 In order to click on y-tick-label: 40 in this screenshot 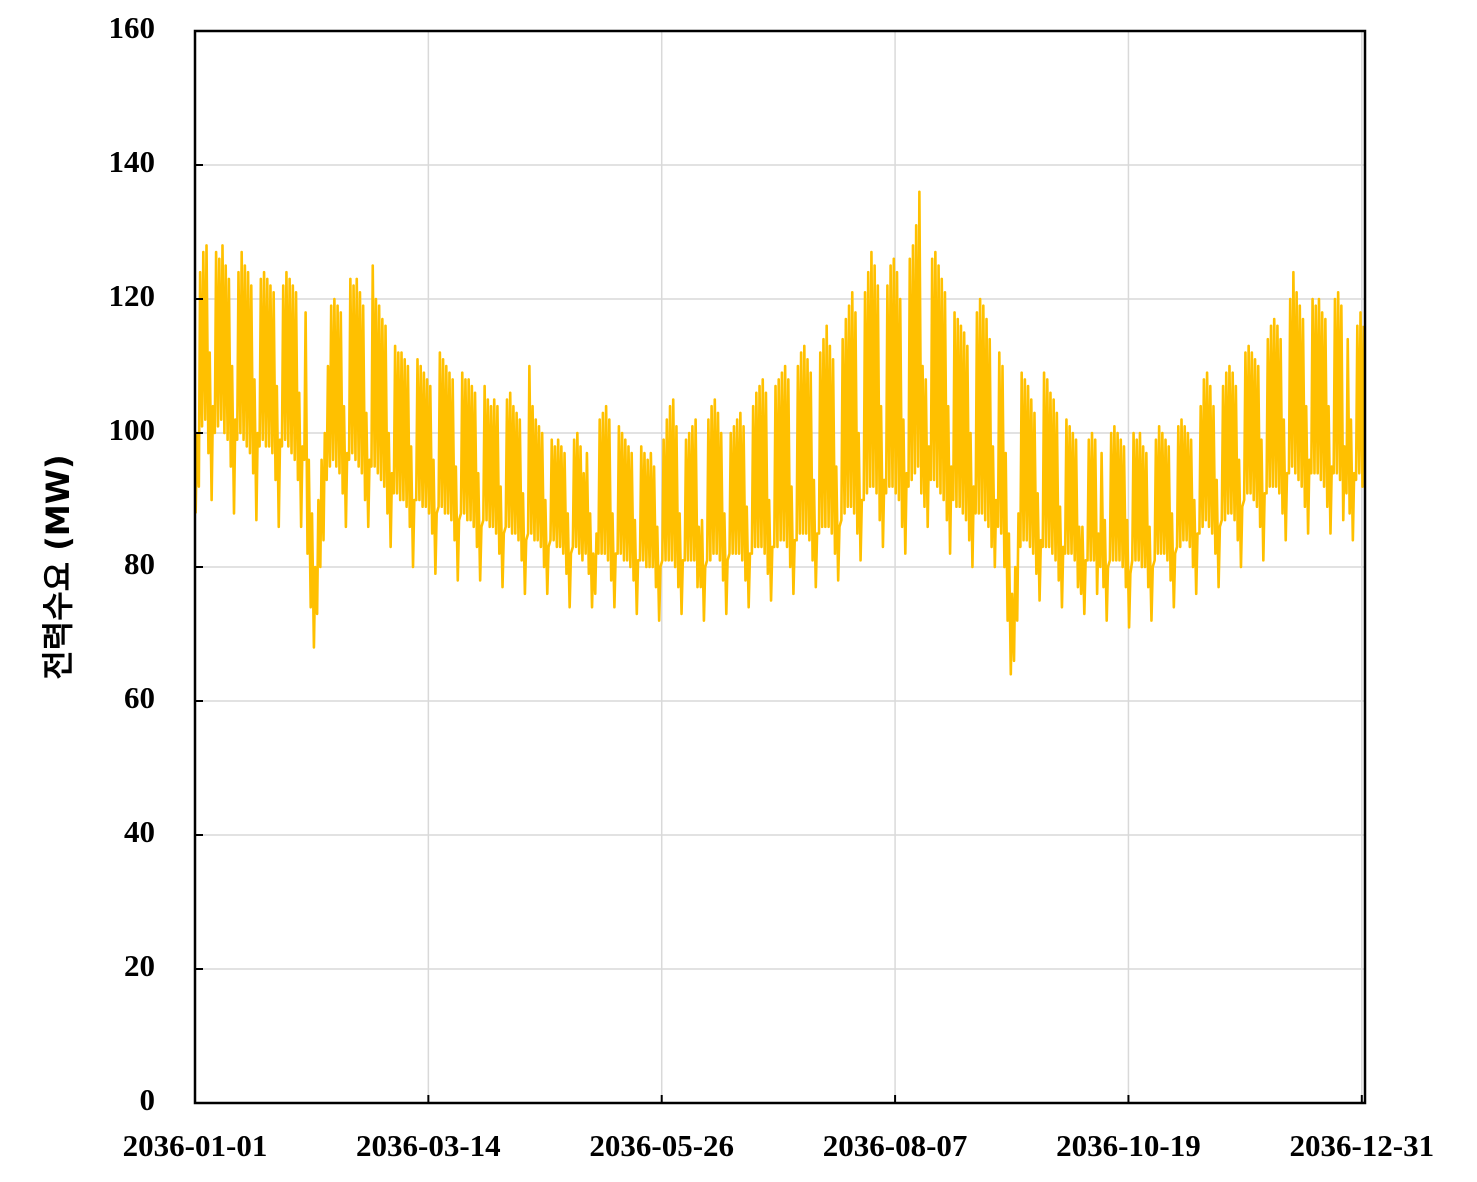, I will do `click(139, 831)`.